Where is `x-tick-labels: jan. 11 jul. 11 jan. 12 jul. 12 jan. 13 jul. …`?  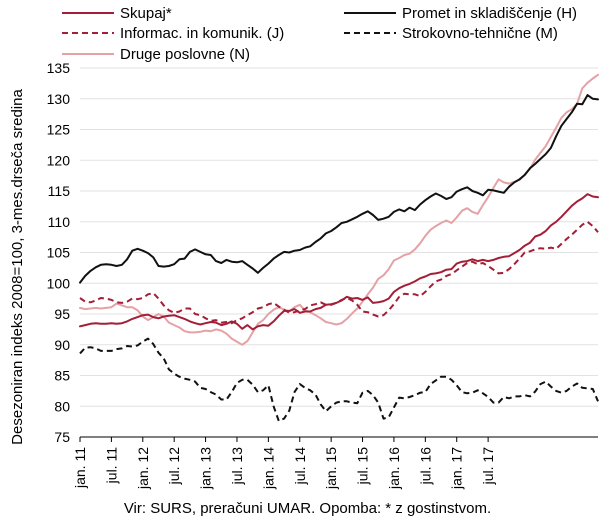 x-tick-labels: jan. 11 jul. 11 jan. 12 jul. 12 jan. 13 jul. … is located at coordinates (284, 468).